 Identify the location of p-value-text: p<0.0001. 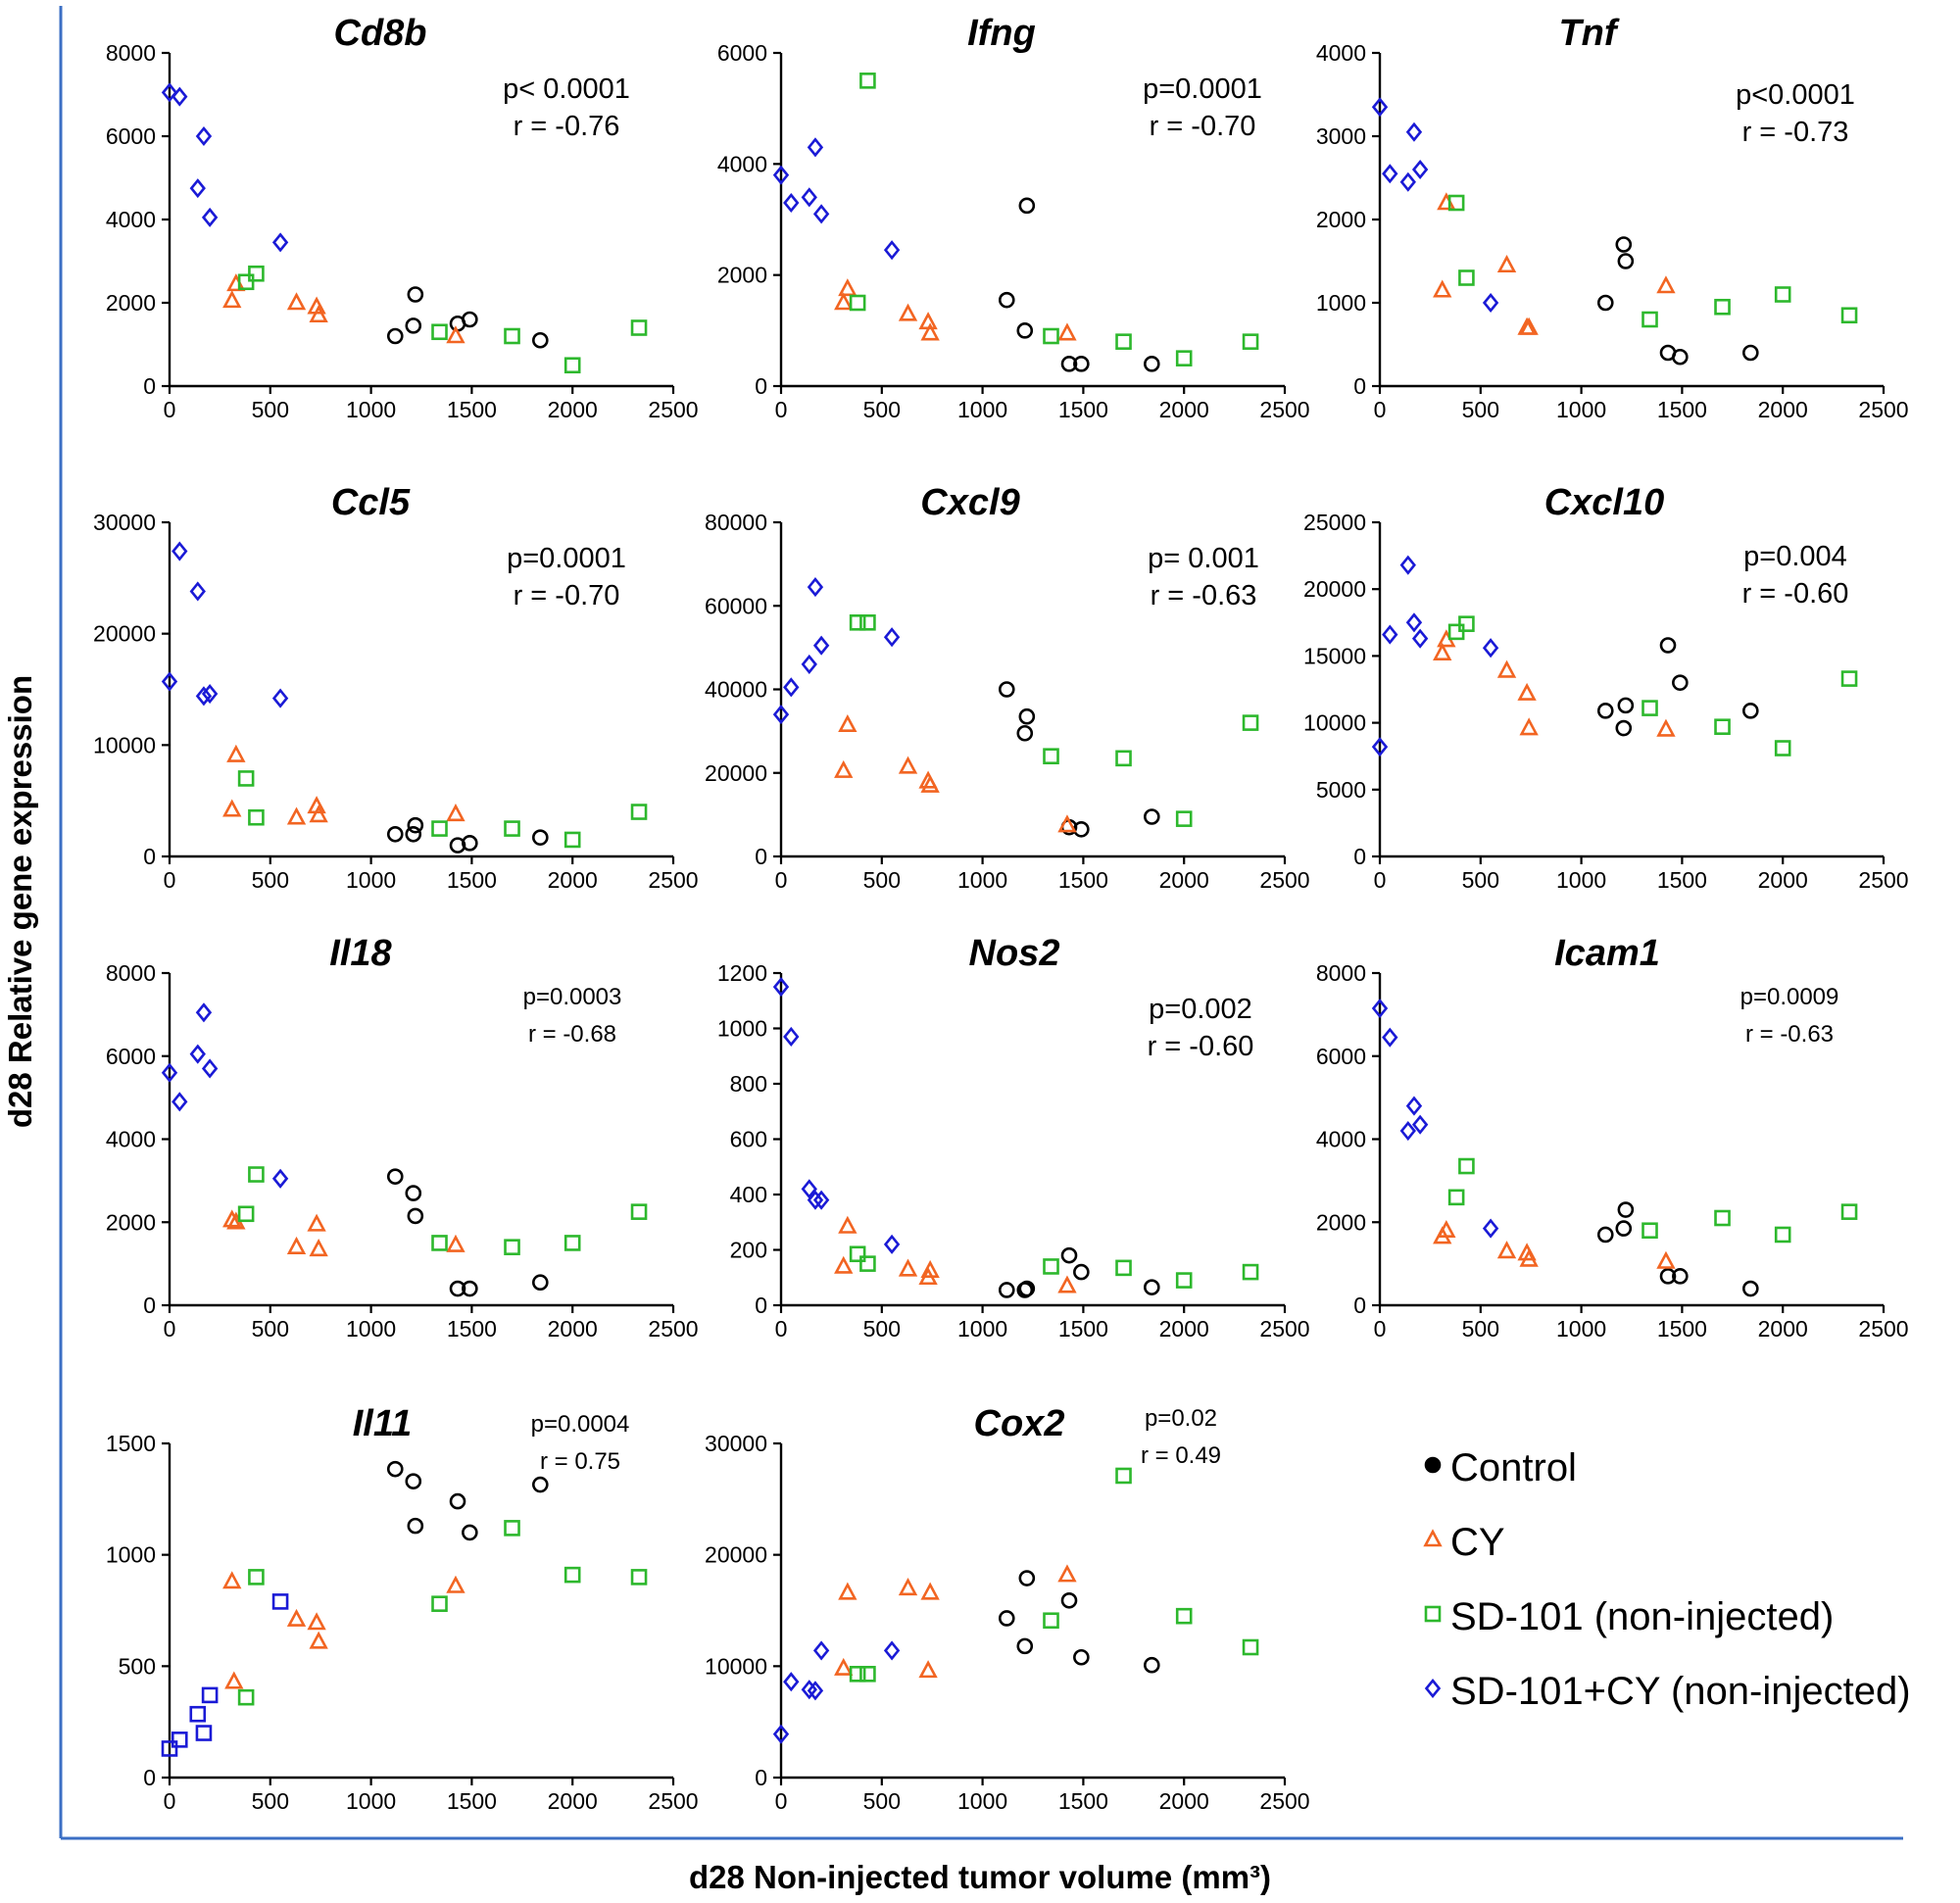
(1795, 95).